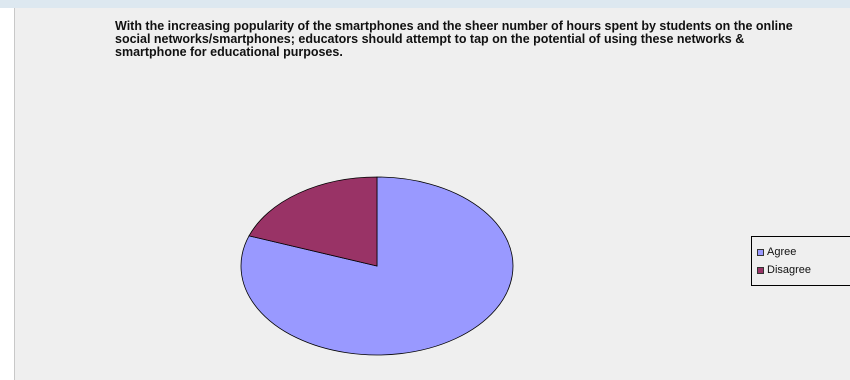 The image size is (850, 380). Describe the element at coordinates (760, 252) in the screenshot. I see `legend-swatch-agree` at that location.